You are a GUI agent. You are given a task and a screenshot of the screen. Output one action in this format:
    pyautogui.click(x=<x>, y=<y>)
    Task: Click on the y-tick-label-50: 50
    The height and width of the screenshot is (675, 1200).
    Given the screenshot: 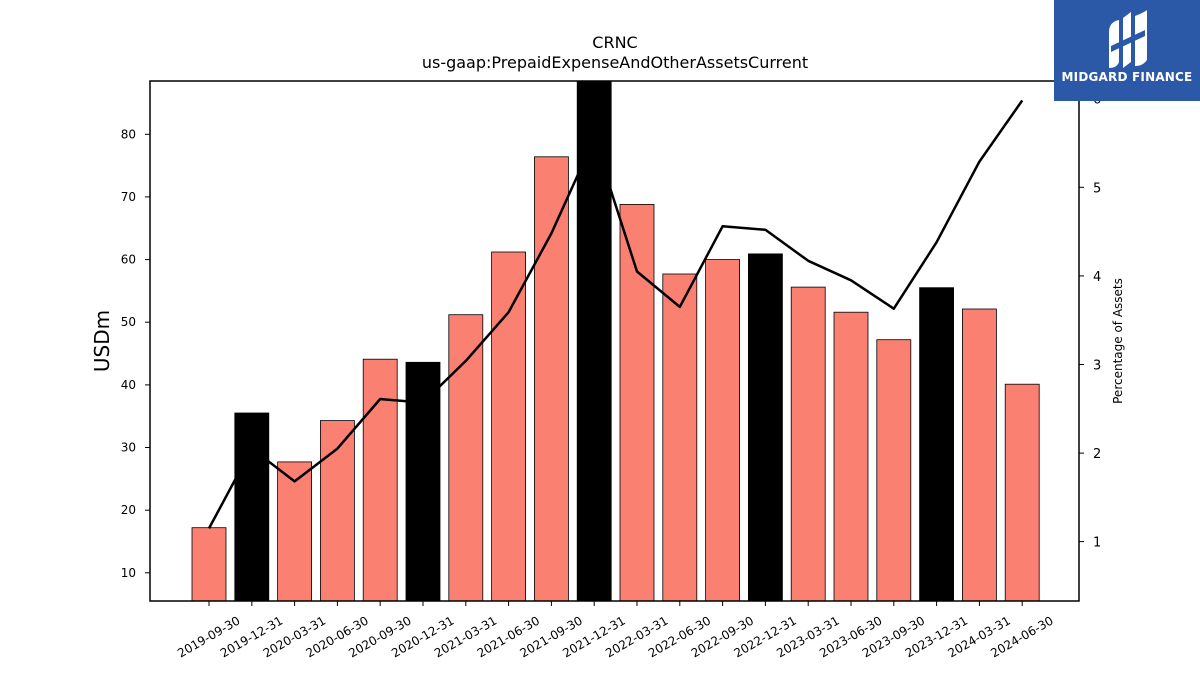 What is the action you would take?
    pyautogui.click(x=128, y=322)
    